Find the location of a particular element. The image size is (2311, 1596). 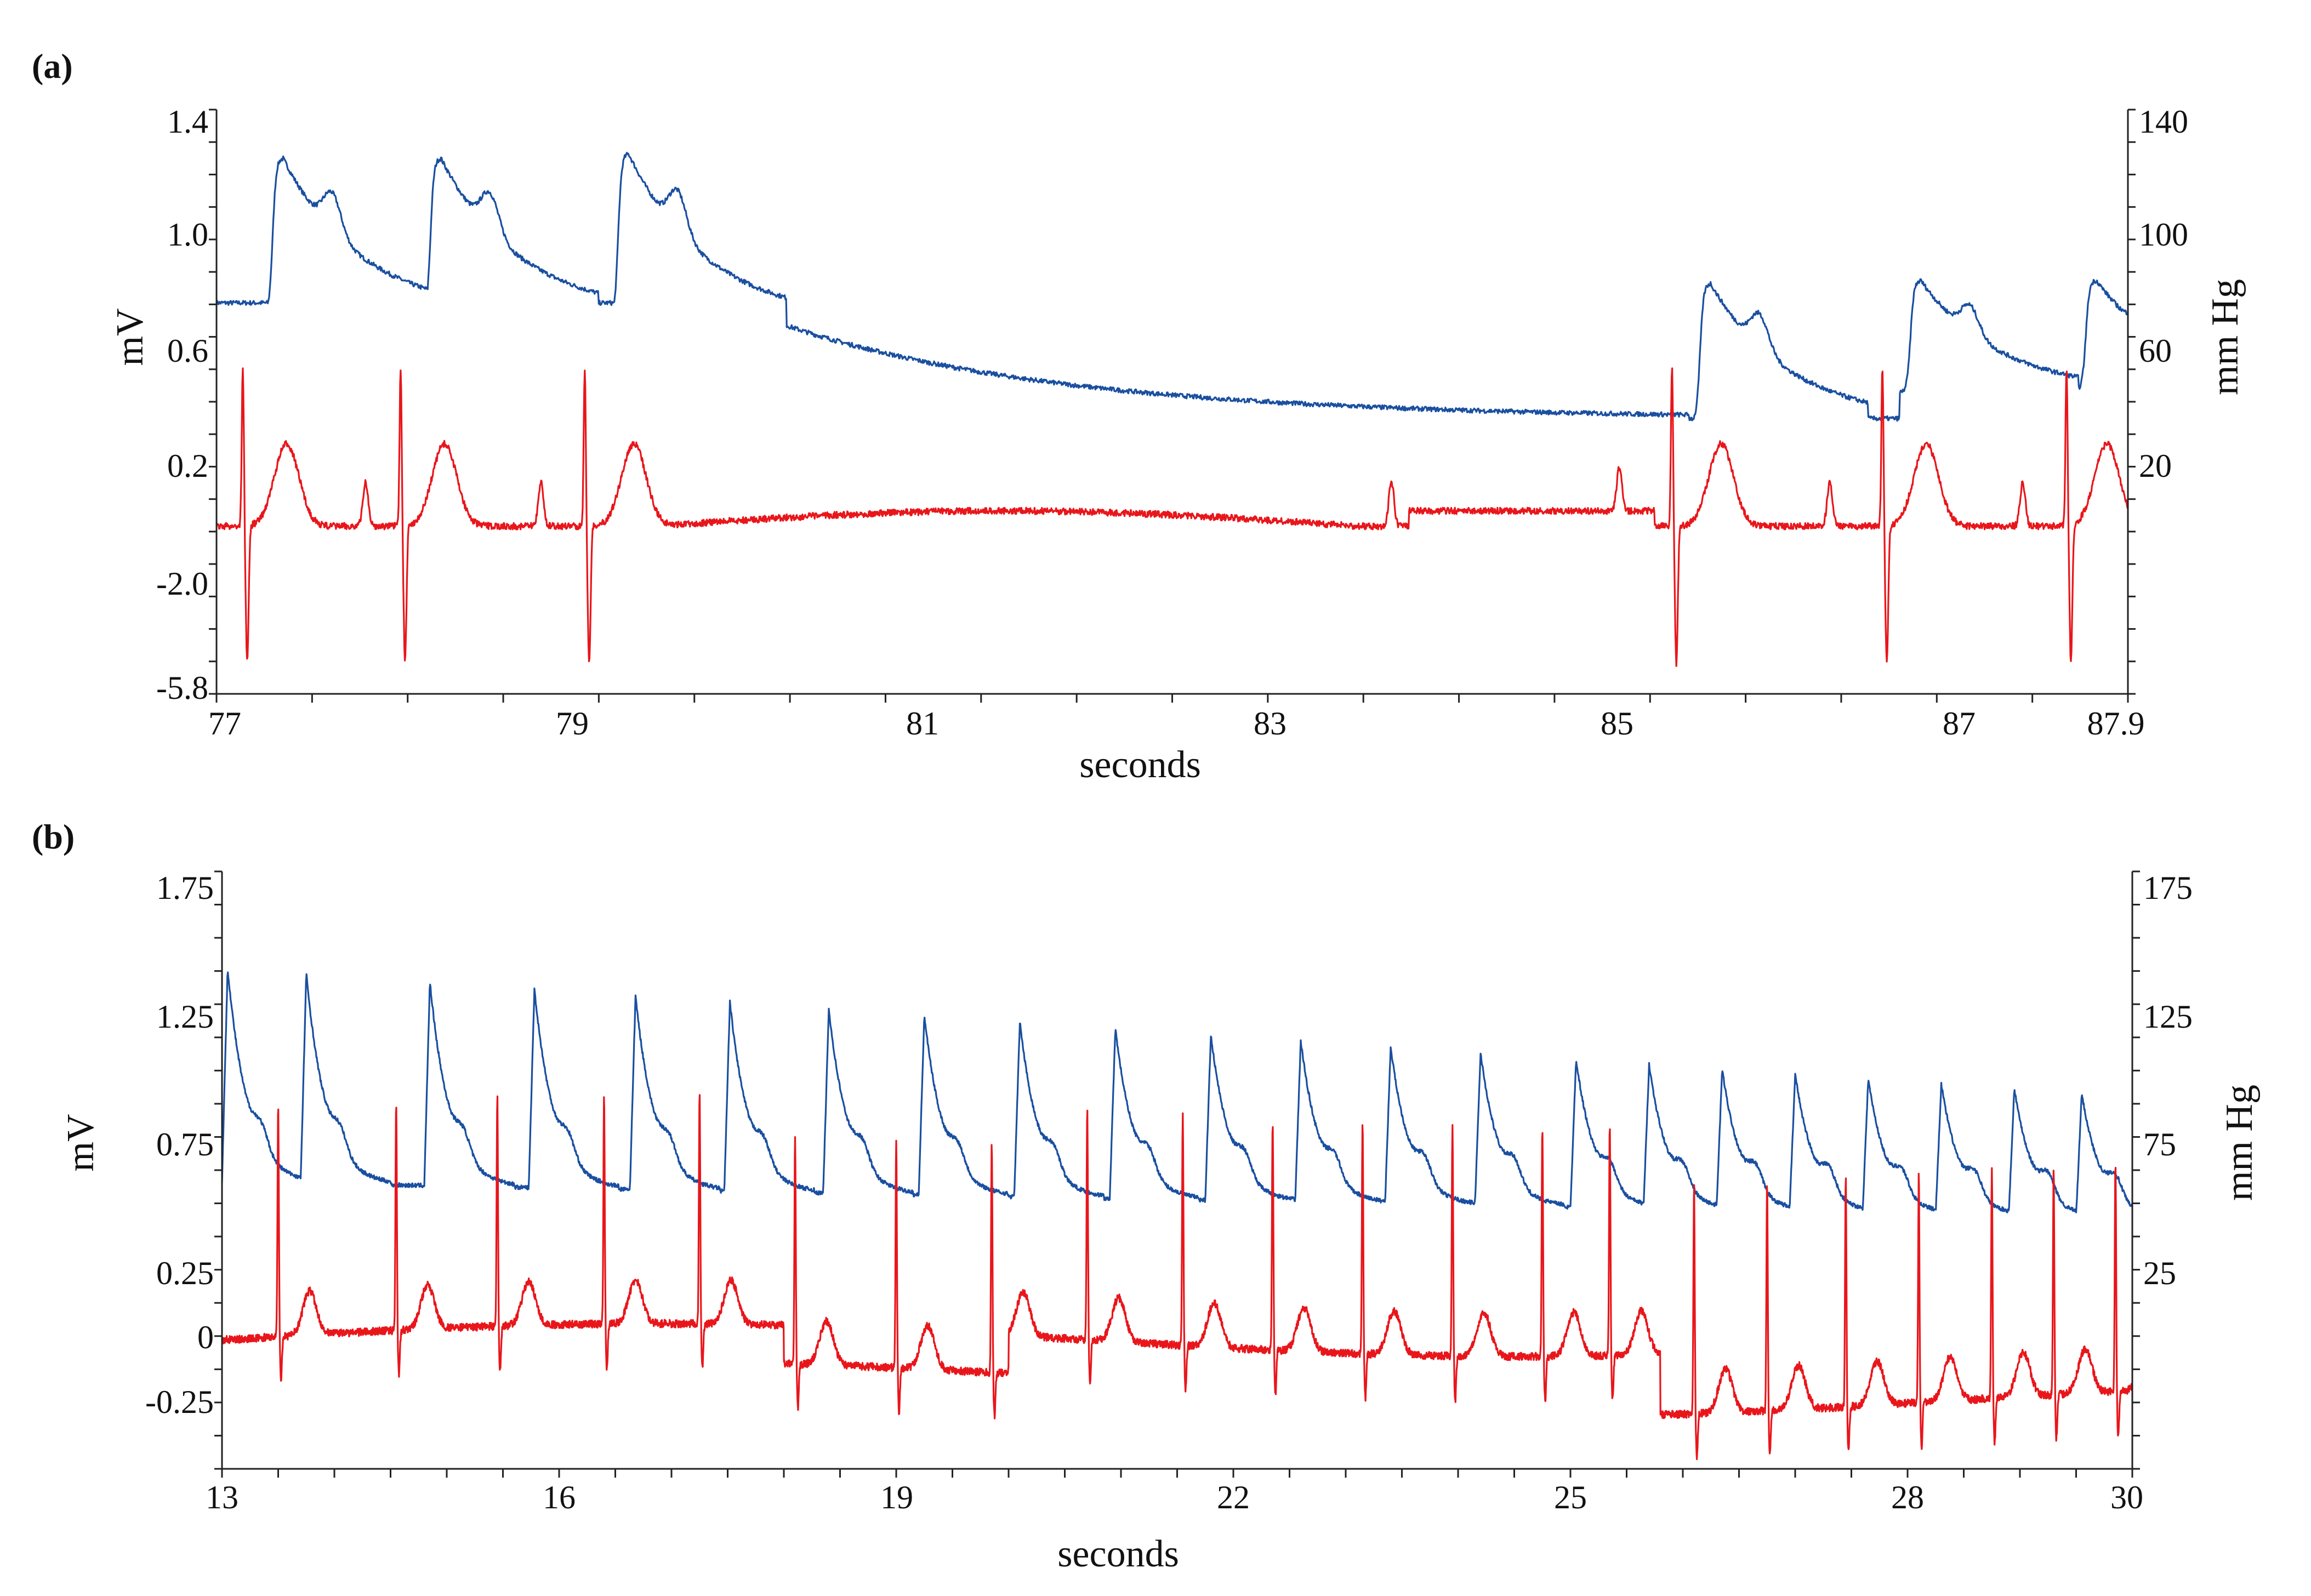

panel-a-x-tick: 83 is located at coordinates (1270, 723).